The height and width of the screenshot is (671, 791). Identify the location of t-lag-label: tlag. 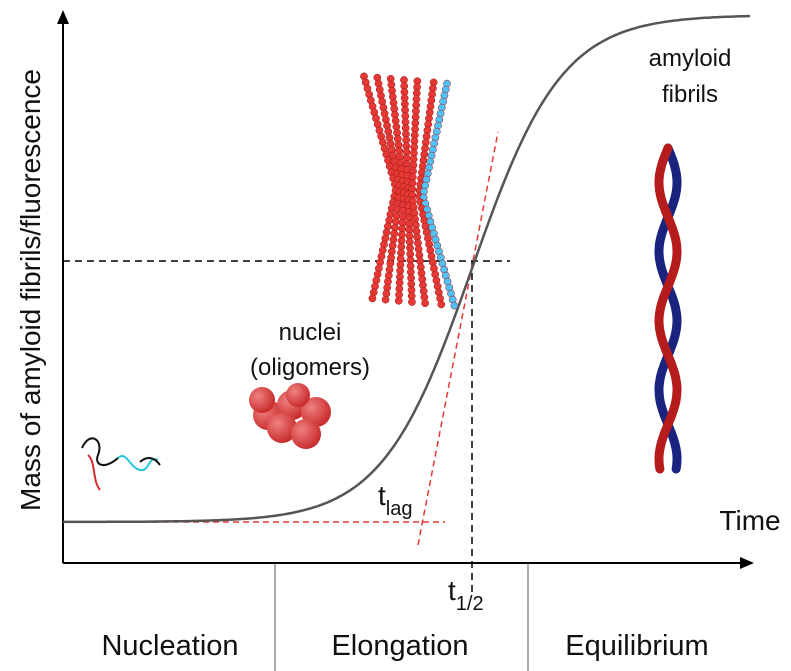
(395, 500).